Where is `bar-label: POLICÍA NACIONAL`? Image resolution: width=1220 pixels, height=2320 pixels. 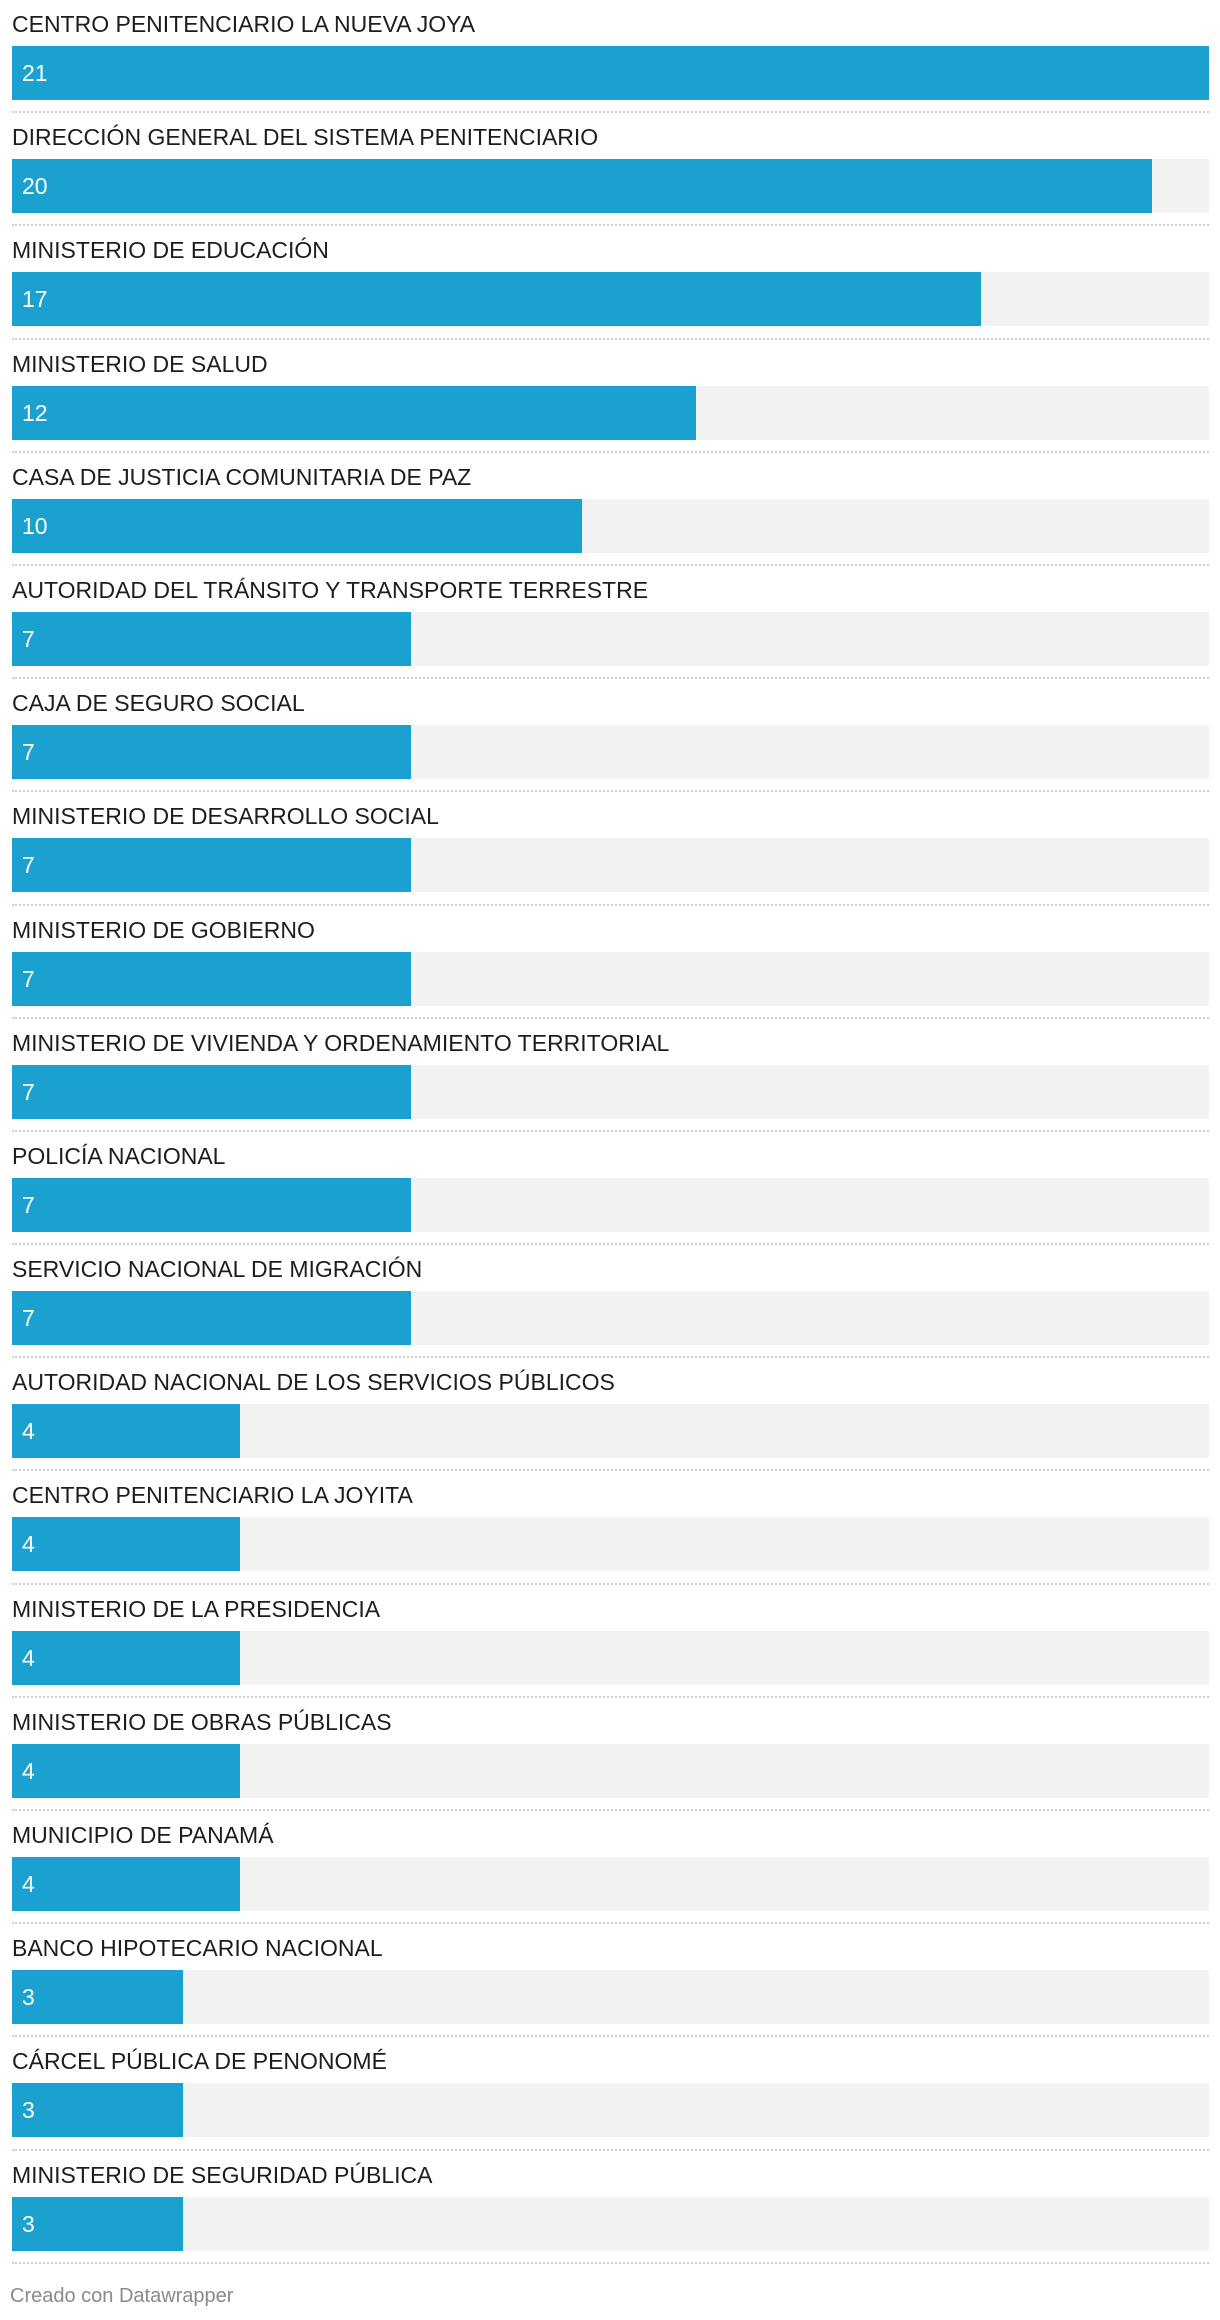
bar-label: POLICÍA NACIONAL is located at coordinates (119, 1155).